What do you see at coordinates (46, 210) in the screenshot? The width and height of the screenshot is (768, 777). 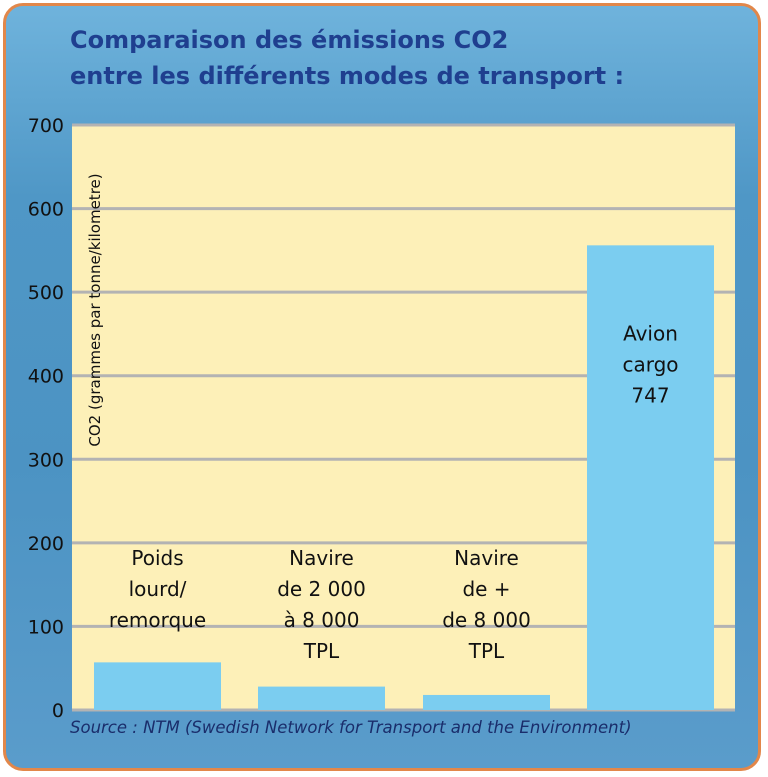 I see `y-tick-label: 600` at bounding box center [46, 210].